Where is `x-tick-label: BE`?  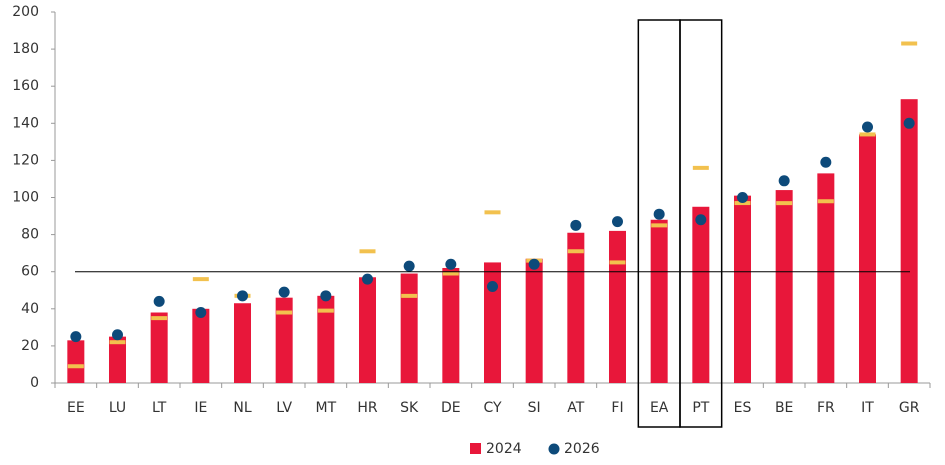 x-tick-label: BE is located at coordinates (784, 408).